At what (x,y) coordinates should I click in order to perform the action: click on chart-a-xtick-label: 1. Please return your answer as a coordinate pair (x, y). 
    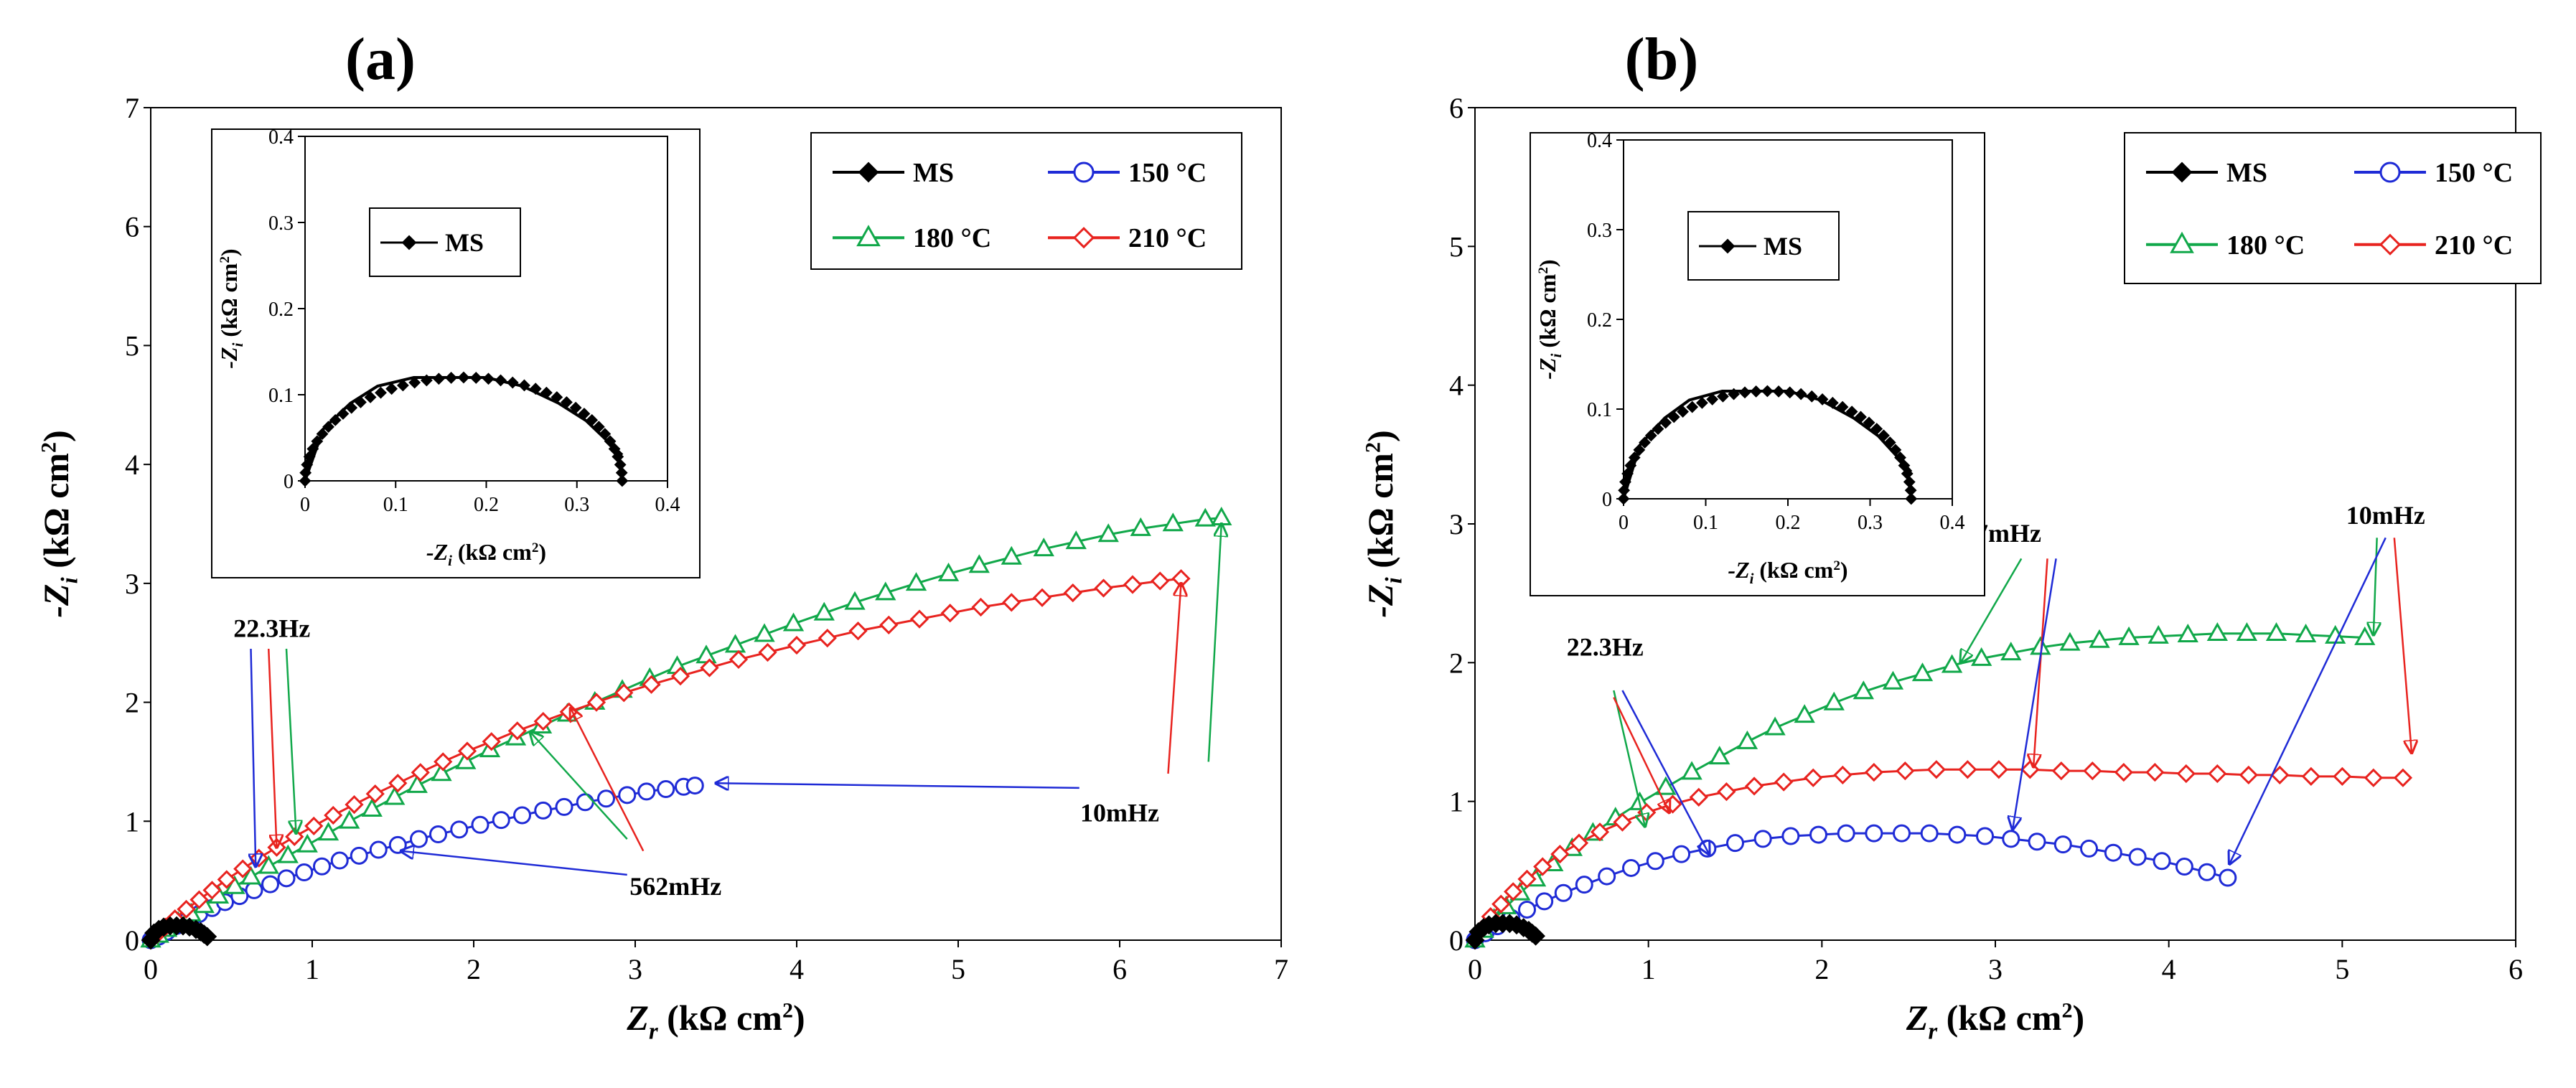
    Looking at the image, I should click on (312, 969).